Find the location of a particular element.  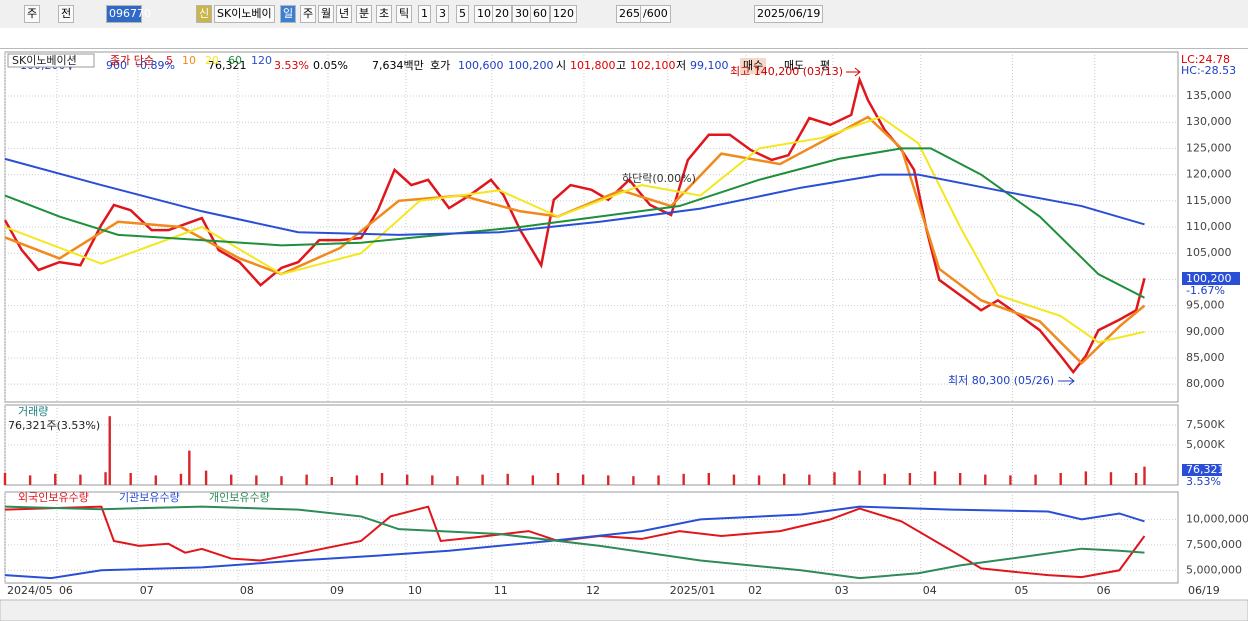

legend-box is located at coordinates (51, 60).